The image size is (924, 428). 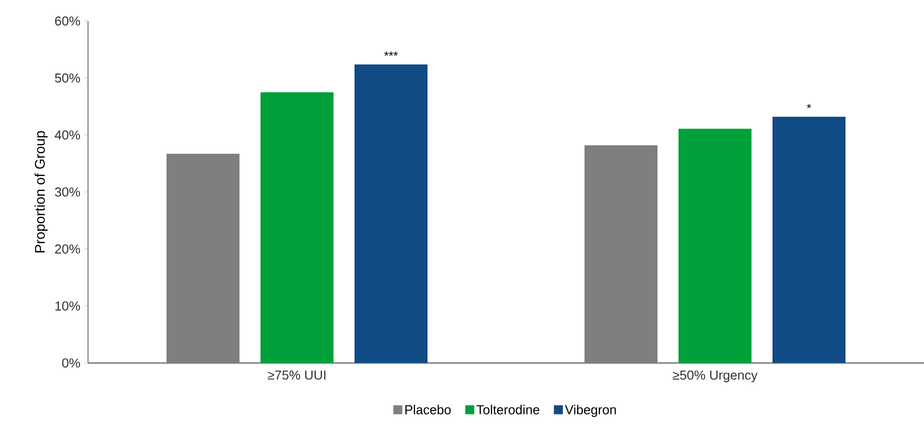 I want to click on legend-label: Vibegron, so click(x=590, y=410).